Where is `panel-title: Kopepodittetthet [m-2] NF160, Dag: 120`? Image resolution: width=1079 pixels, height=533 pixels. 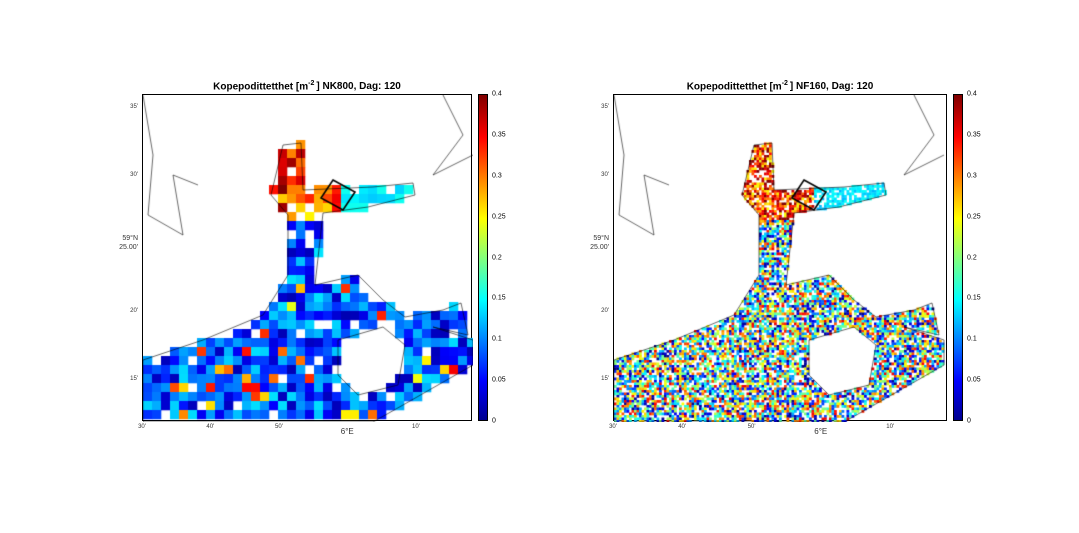
panel-title: Kopepodittetthet [m-2] NF160, Dag: 120 is located at coordinates (780, 86).